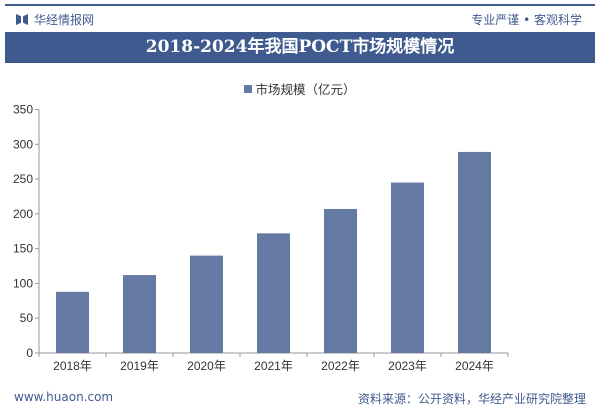 The width and height of the screenshot is (600, 418). I want to click on bar-2023年, so click(407, 267).